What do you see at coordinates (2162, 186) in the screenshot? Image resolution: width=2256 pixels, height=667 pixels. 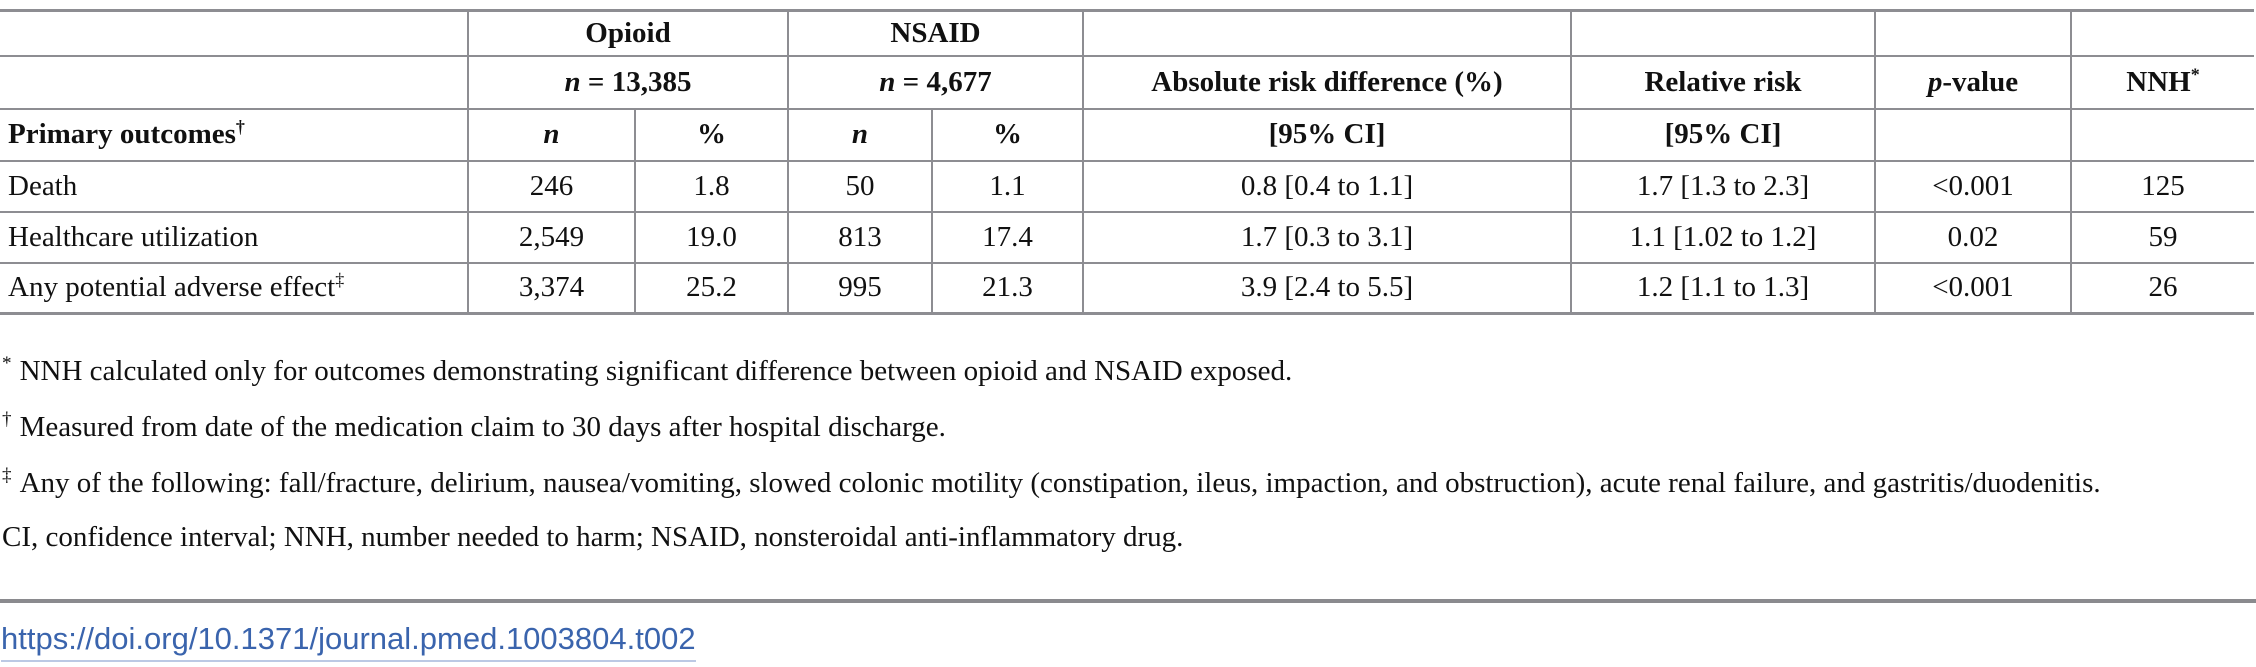 I see `nnh-cell: 125` at bounding box center [2162, 186].